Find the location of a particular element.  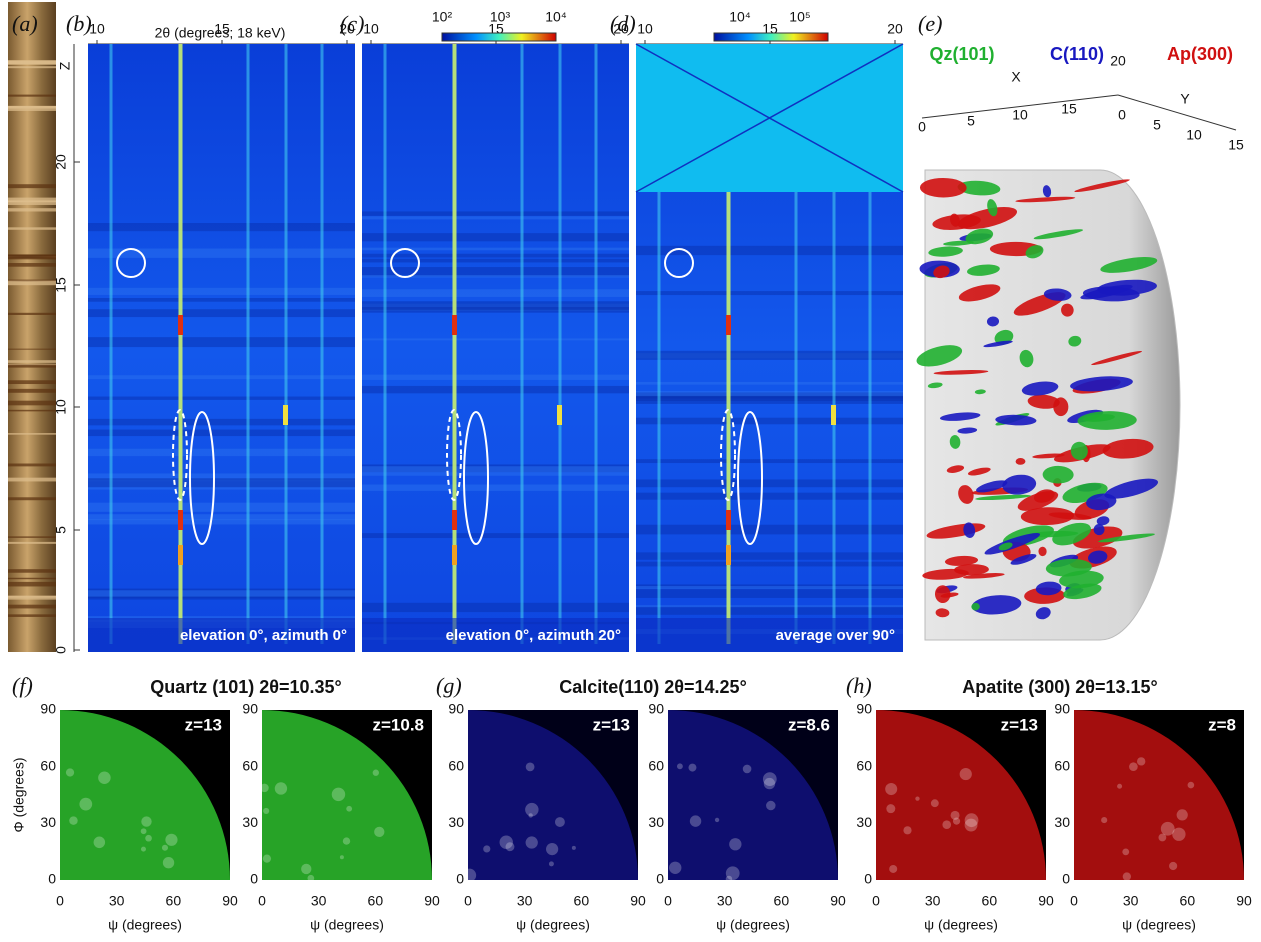

y-tick-3d: 5 is located at coordinates (1157, 125).